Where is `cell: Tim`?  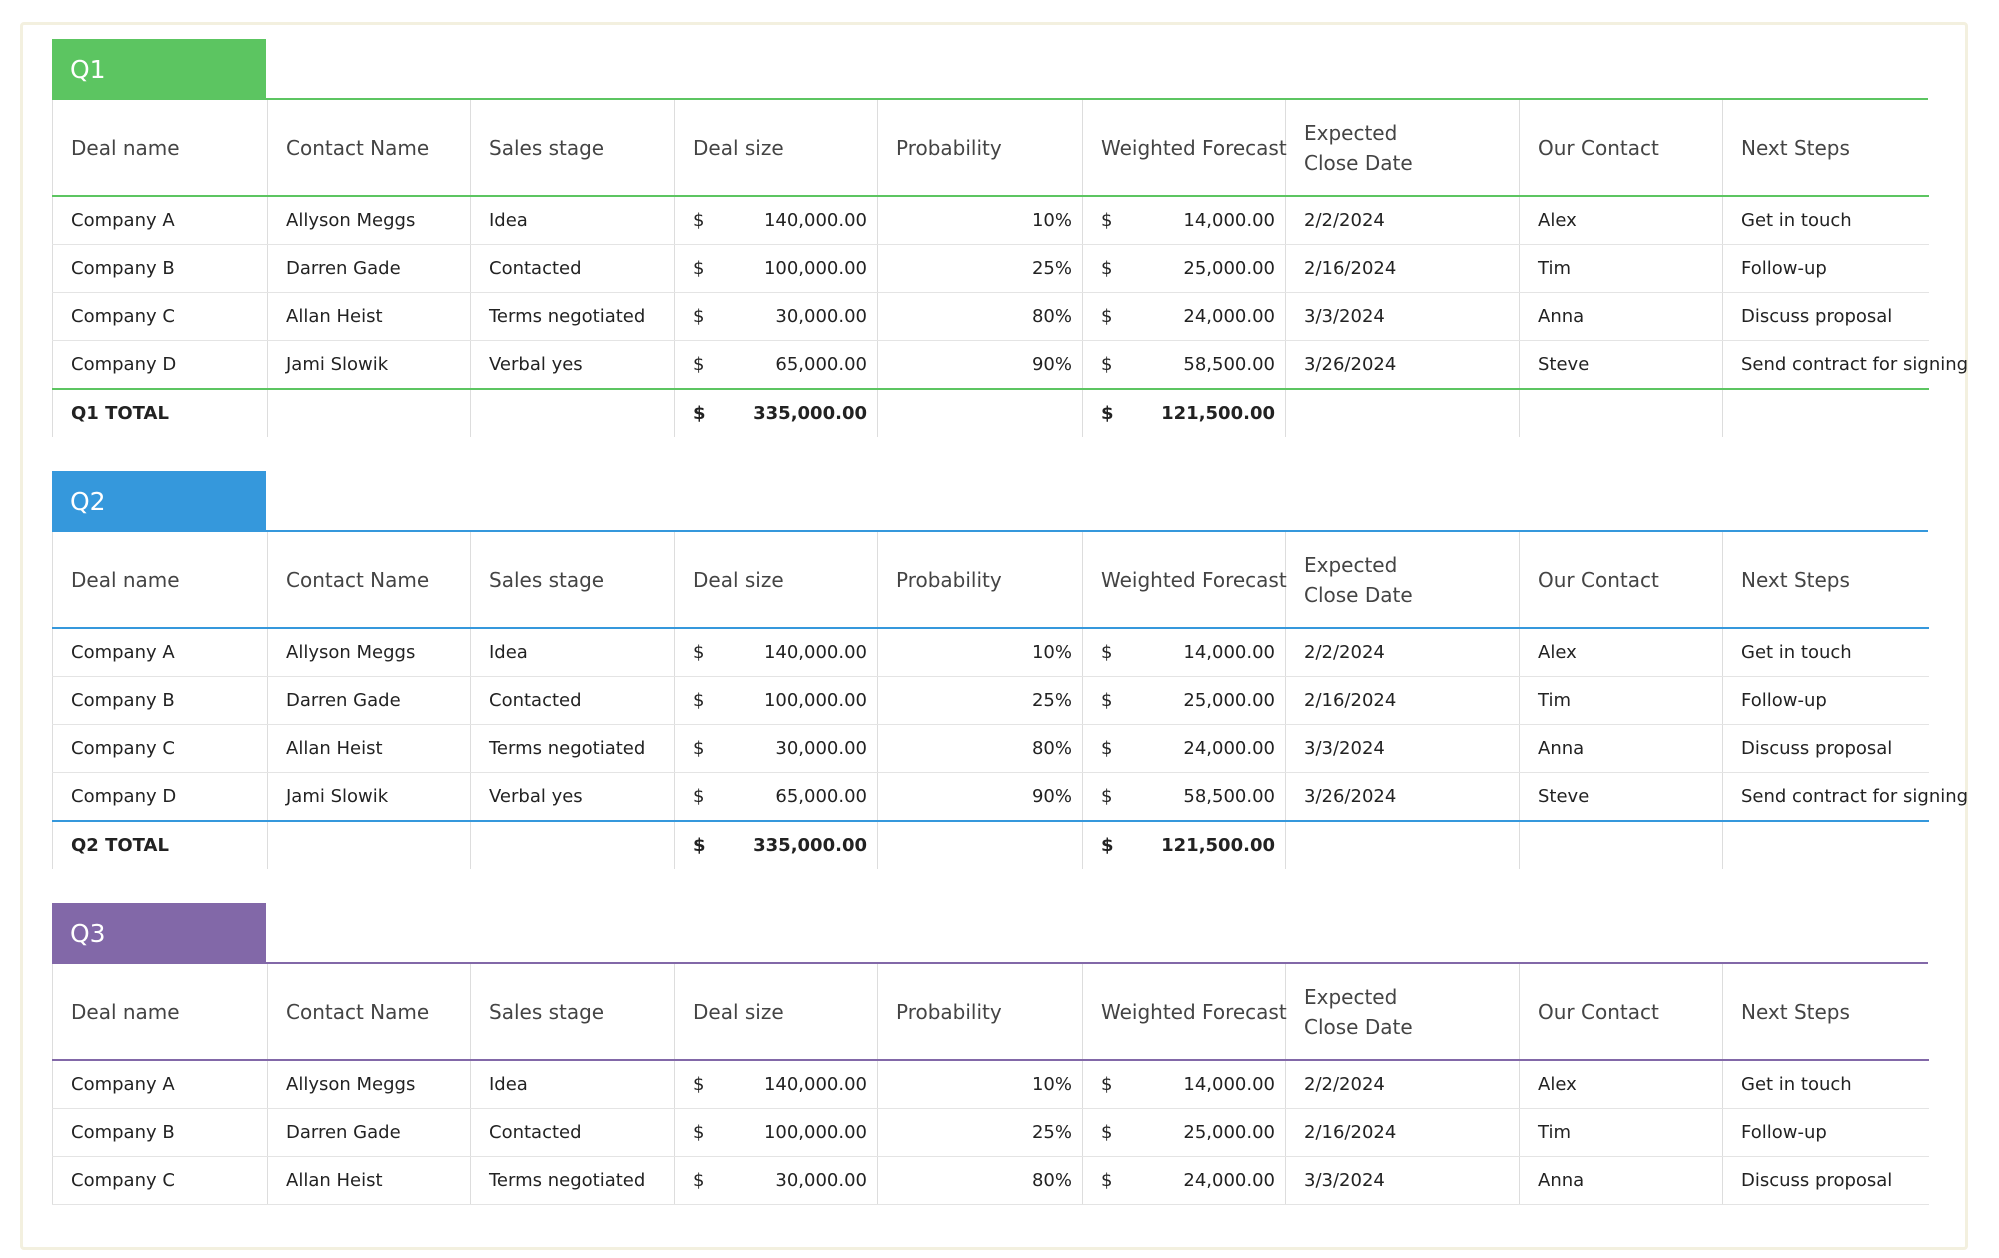
cell: Tim is located at coordinates (1621, 1132).